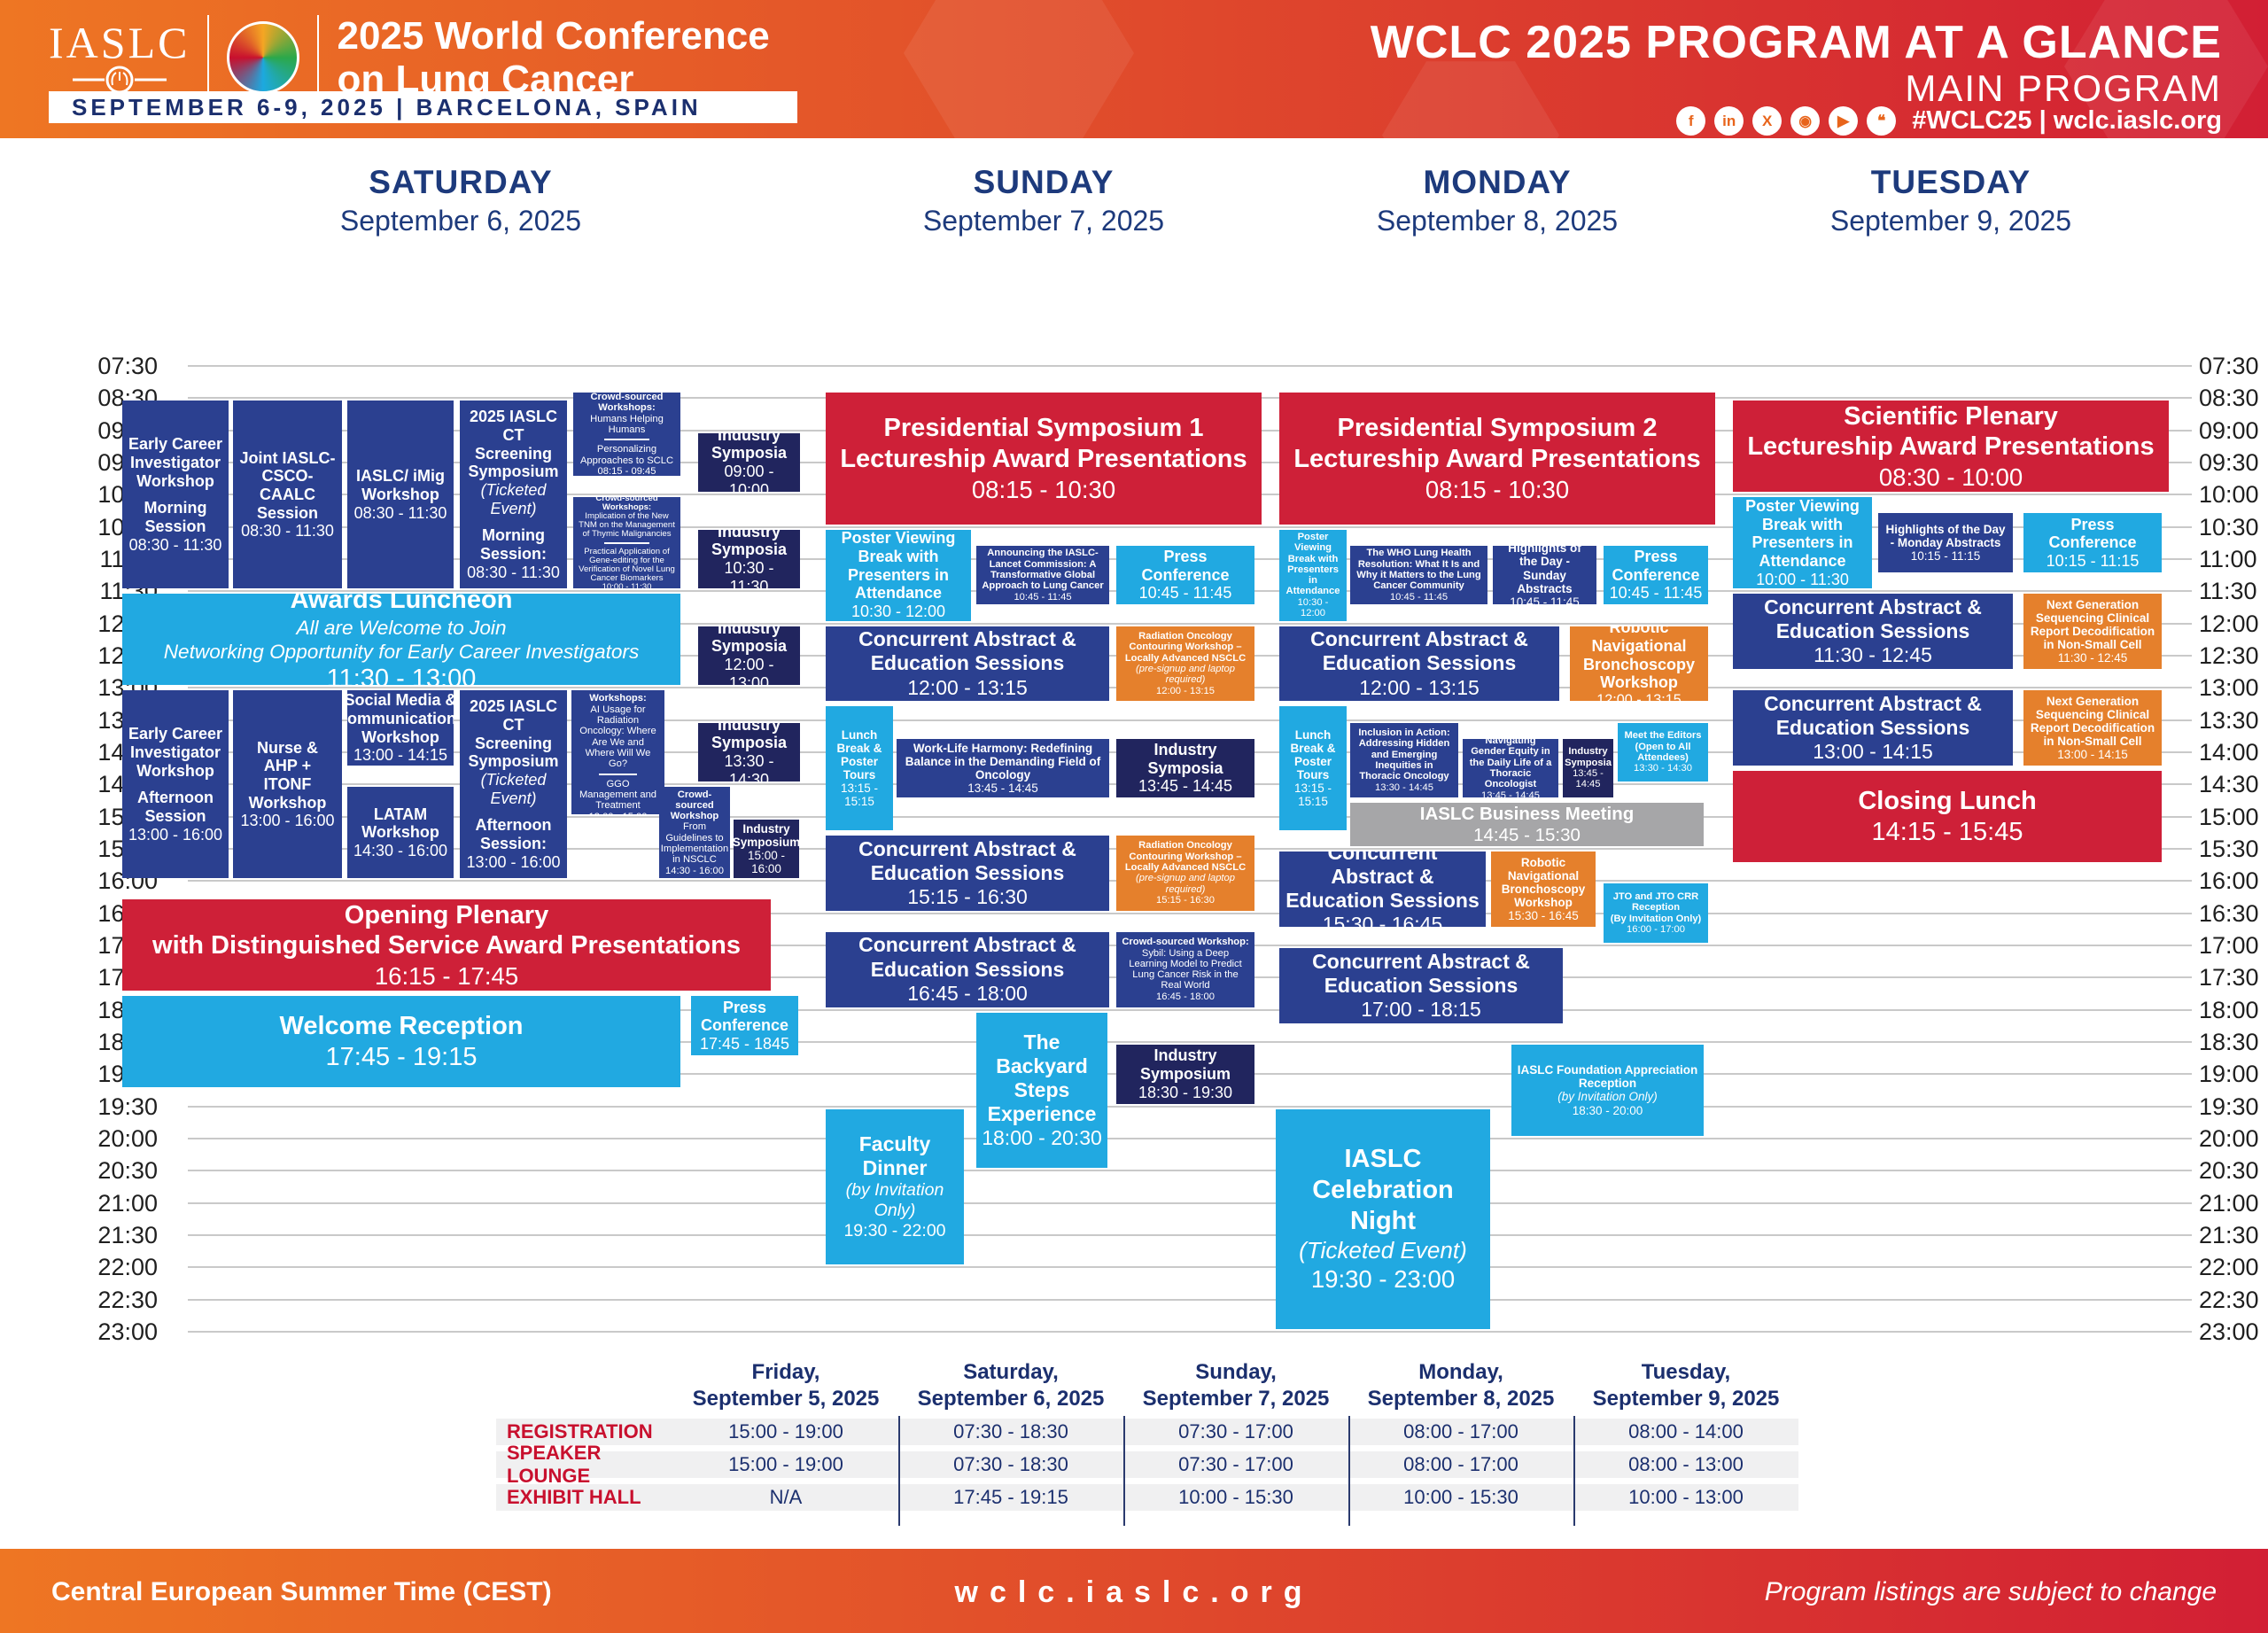 Image resolution: width=2268 pixels, height=1633 pixels. Describe the element at coordinates (1691, 121) in the screenshot. I see `facebook-icon: f` at that location.